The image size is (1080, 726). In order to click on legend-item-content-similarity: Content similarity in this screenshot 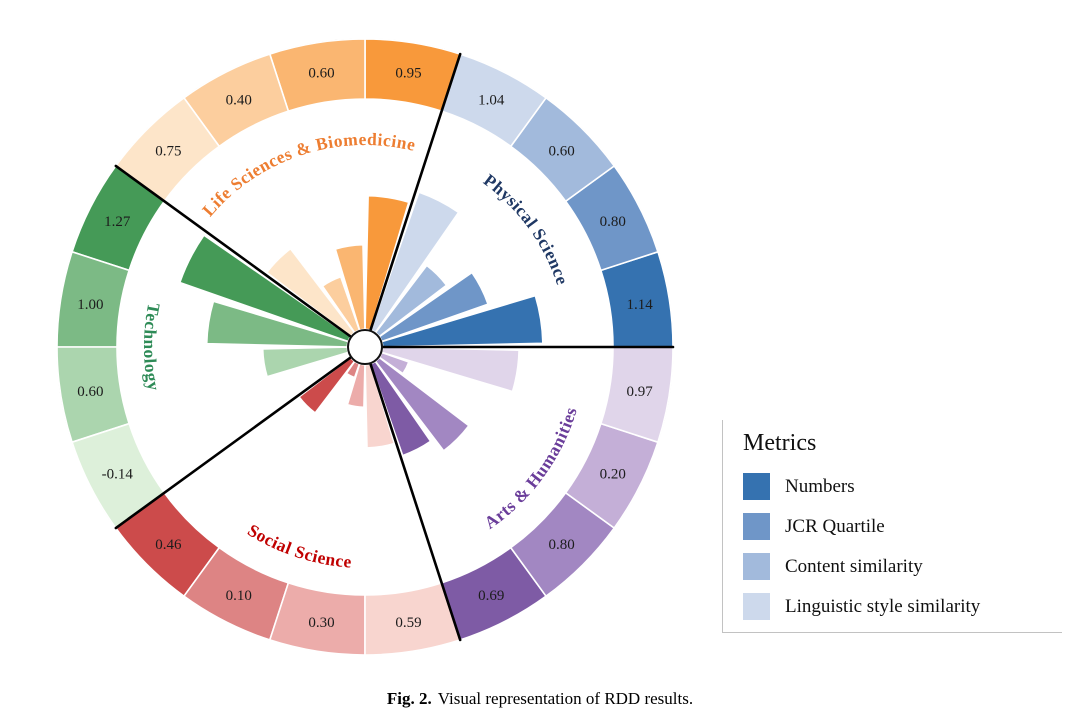, I will do `click(902, 566)`.